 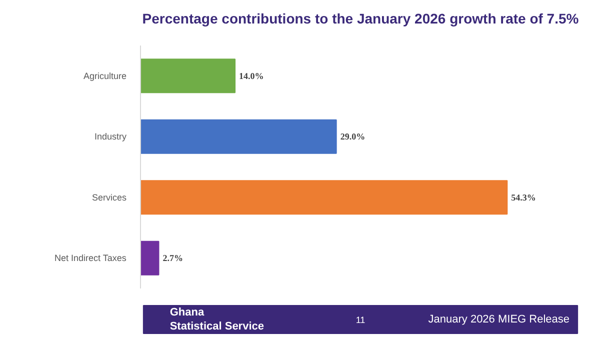 I want to click on y-tick-label: Agriculture, so click(x=105, y=75).